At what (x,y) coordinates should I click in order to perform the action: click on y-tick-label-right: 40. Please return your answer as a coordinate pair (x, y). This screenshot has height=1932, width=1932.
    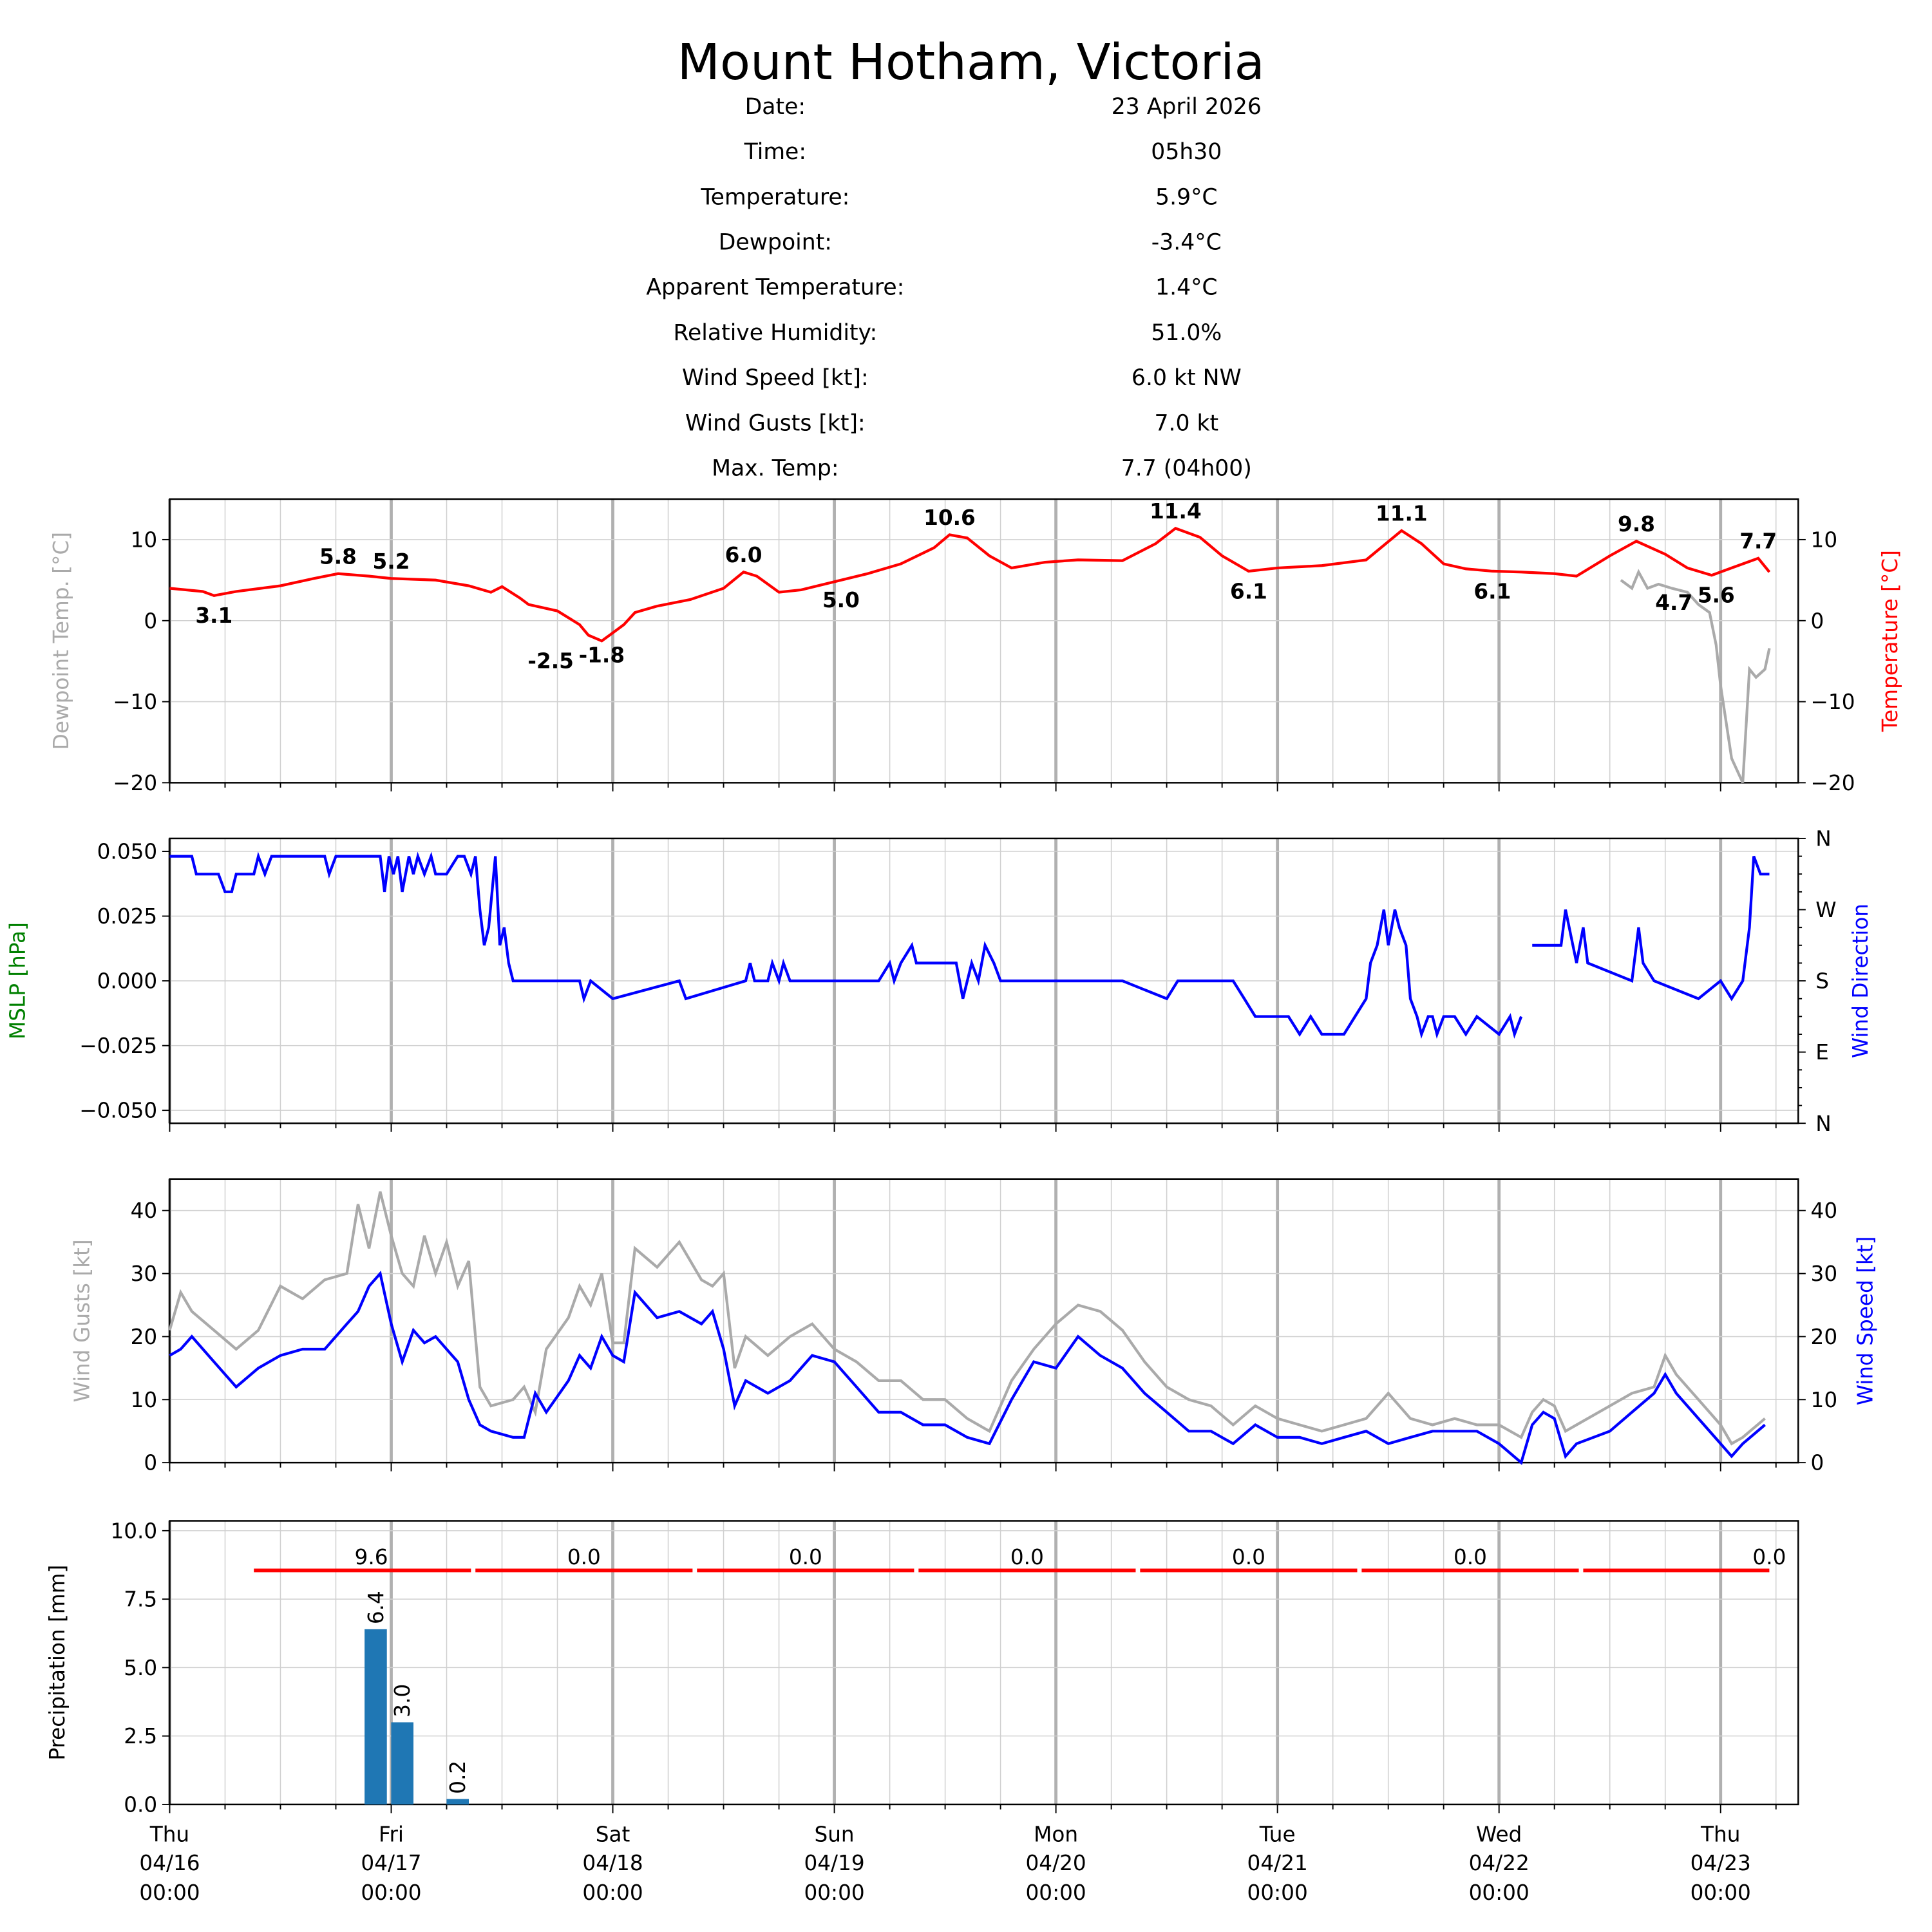
    Looking at the image, I should click on (1824, 1210).